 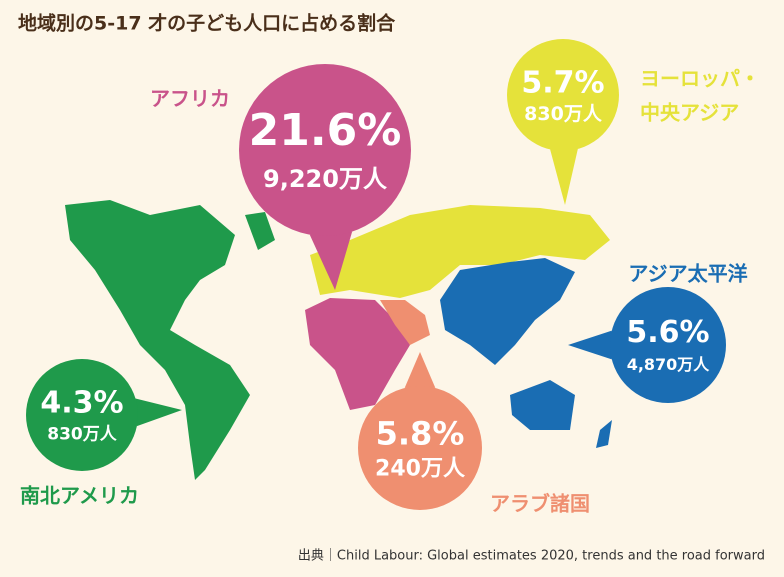 What do you see at coordinates (325, 179) in the screenshot?
I see `population-label: 9,220万人` at bounding box center [325, 179].